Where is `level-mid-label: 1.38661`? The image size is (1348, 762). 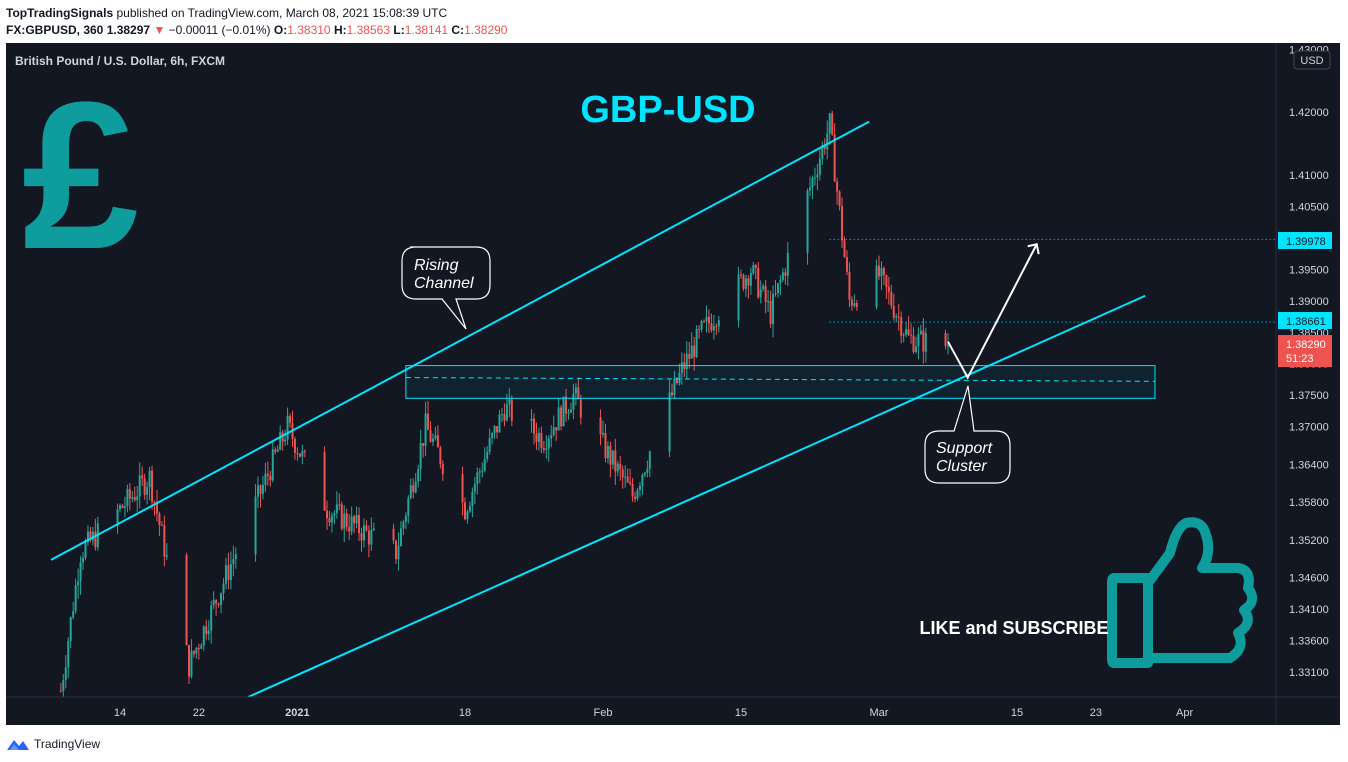 level-mid-label: 1.38661 is located at coordinates (1306, 322).